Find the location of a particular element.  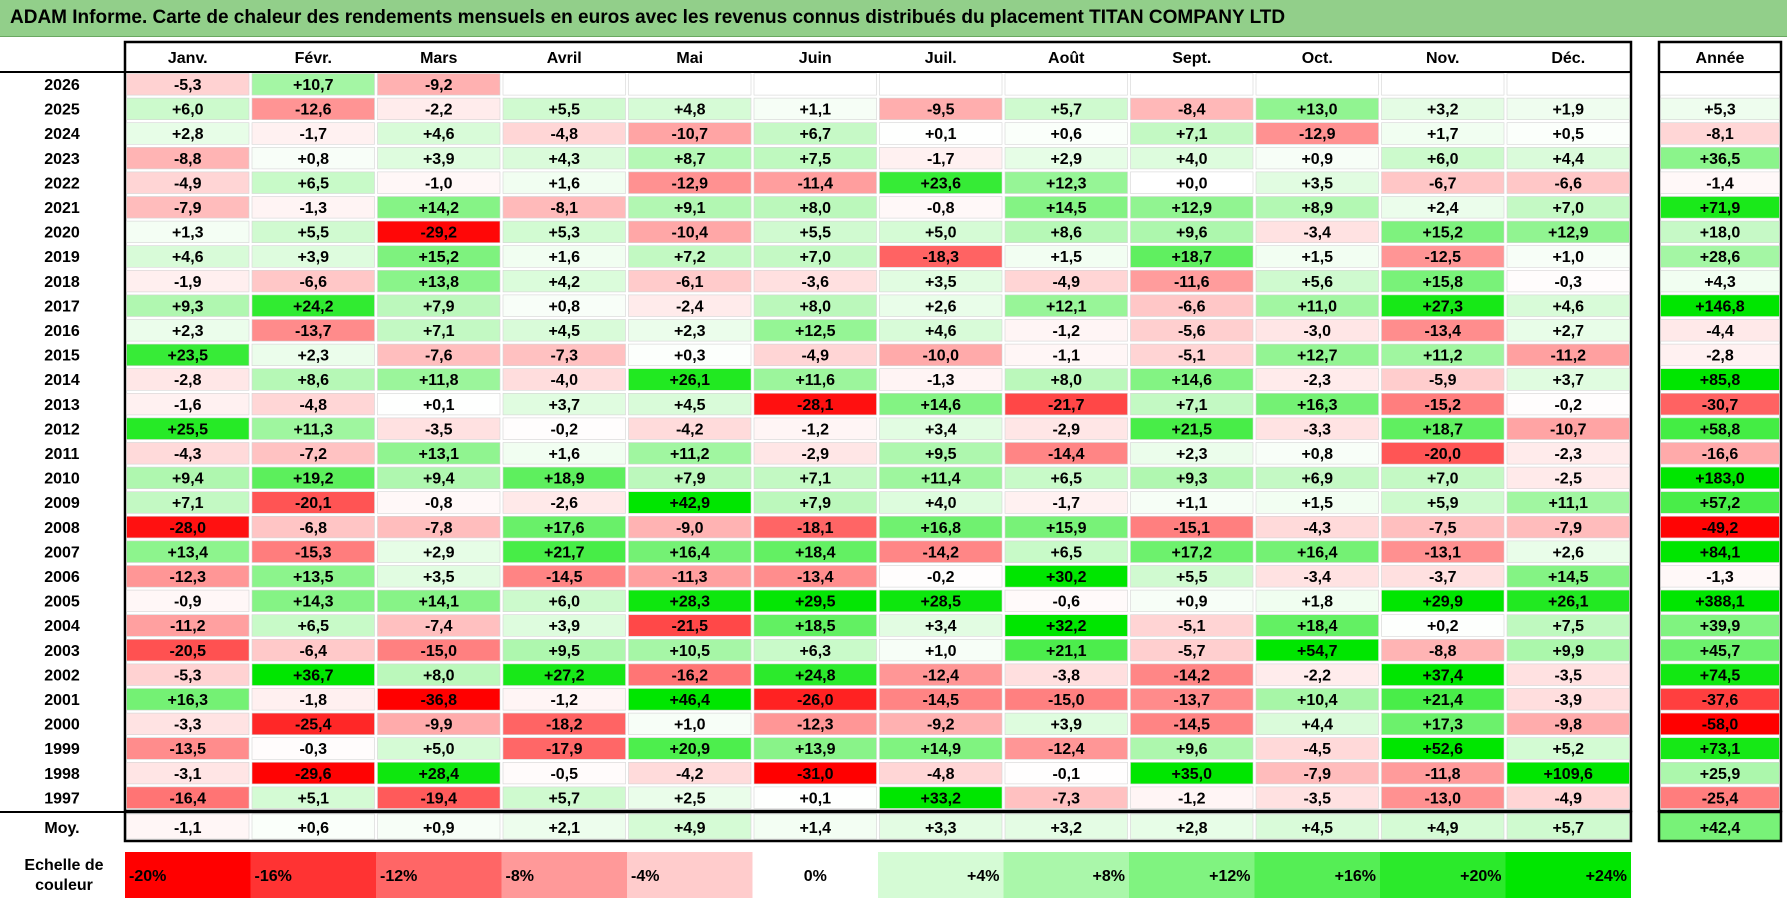

year-total-value: +39,9 is located at coordinates (1720, 626).